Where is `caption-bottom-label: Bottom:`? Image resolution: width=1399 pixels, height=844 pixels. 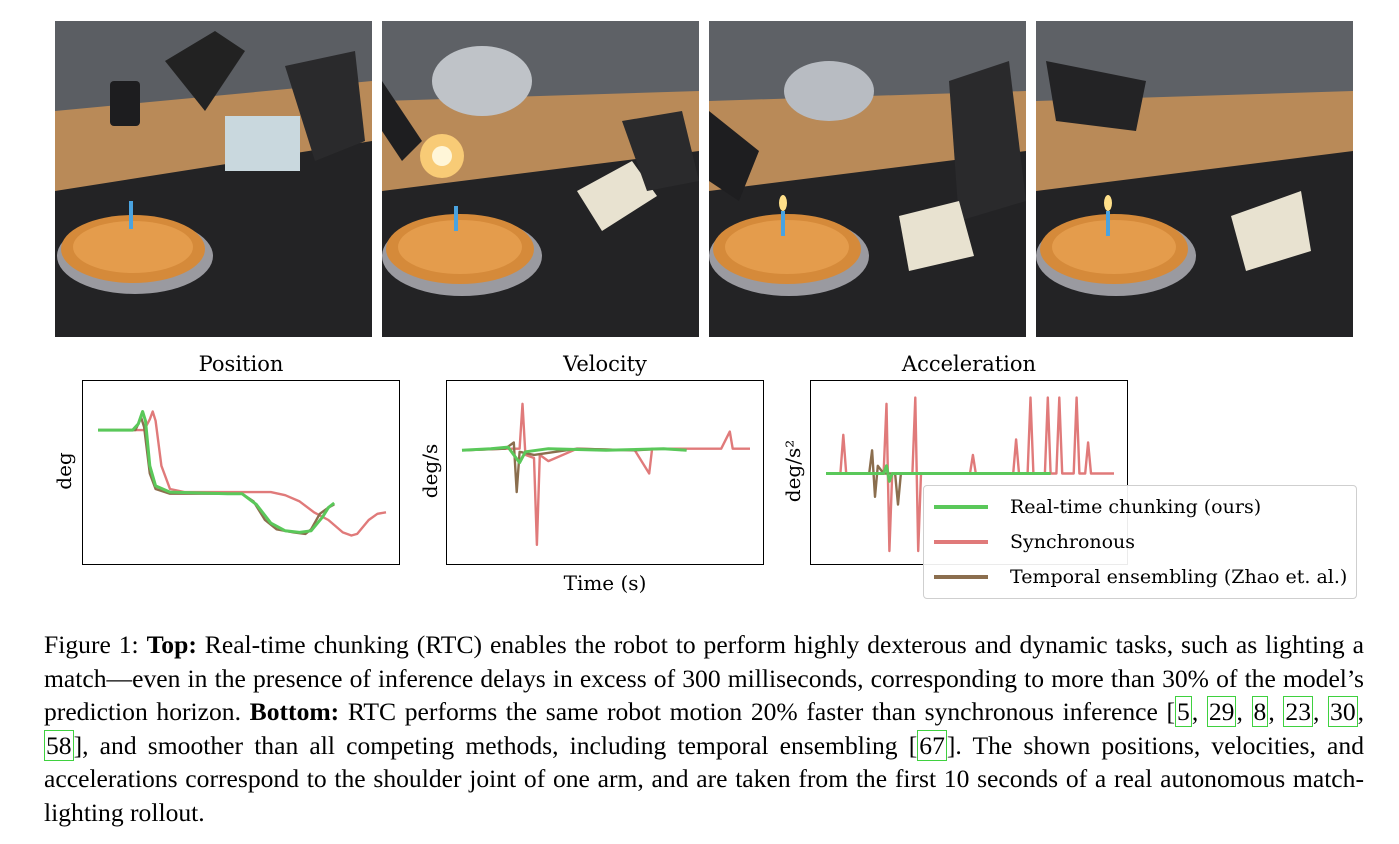 caption-bottom-label: Bottom: is located at coordinates (294, 711).